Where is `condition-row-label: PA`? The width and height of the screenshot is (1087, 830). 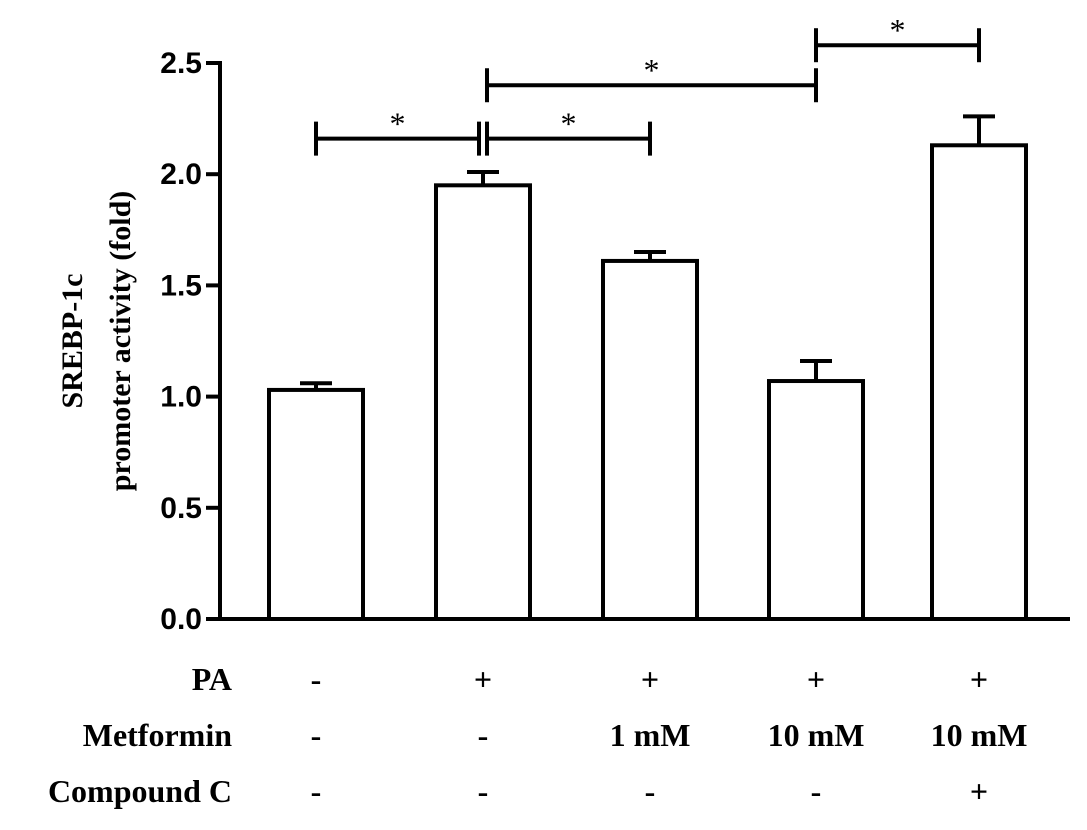
condition-row-label: PA is located at coordinates (212, 679).